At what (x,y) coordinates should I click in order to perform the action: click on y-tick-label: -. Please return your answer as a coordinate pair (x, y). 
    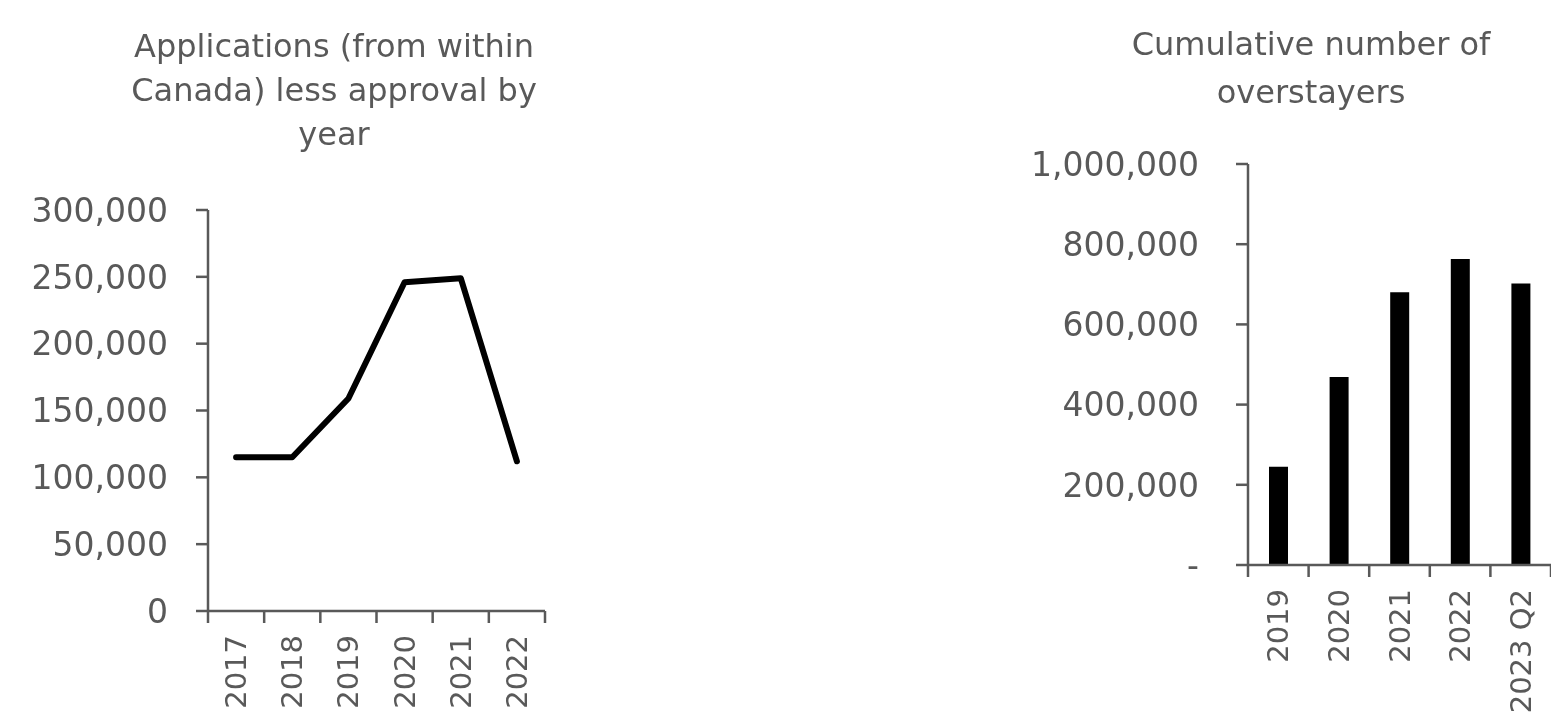
    Looking at the image, I should click on (1193, 565).